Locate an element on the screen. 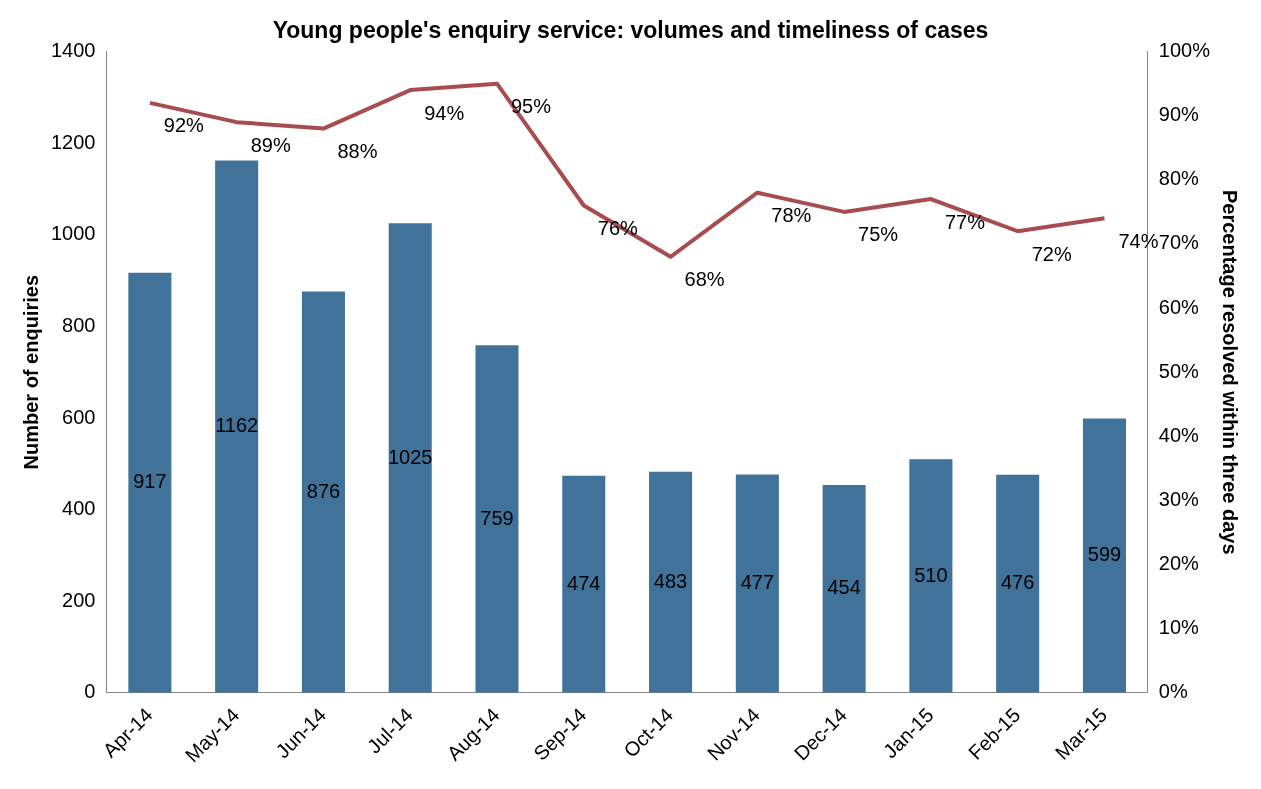  data-label: 917 is located at coordinates (150, 481).